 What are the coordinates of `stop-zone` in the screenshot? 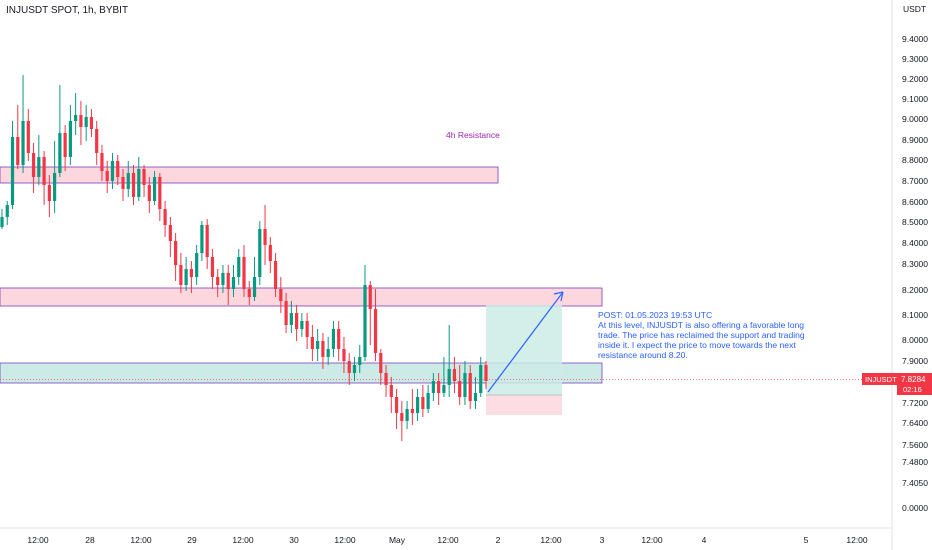 It's located at (524, 405).